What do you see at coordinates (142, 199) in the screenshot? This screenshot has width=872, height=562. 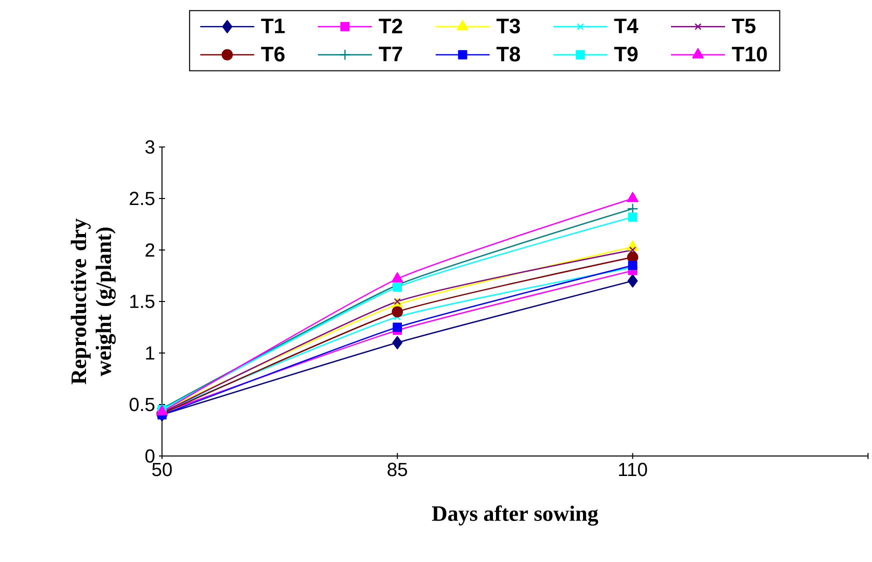 I see `y-tick-label: 2.5` at bounding box center [142, 199].